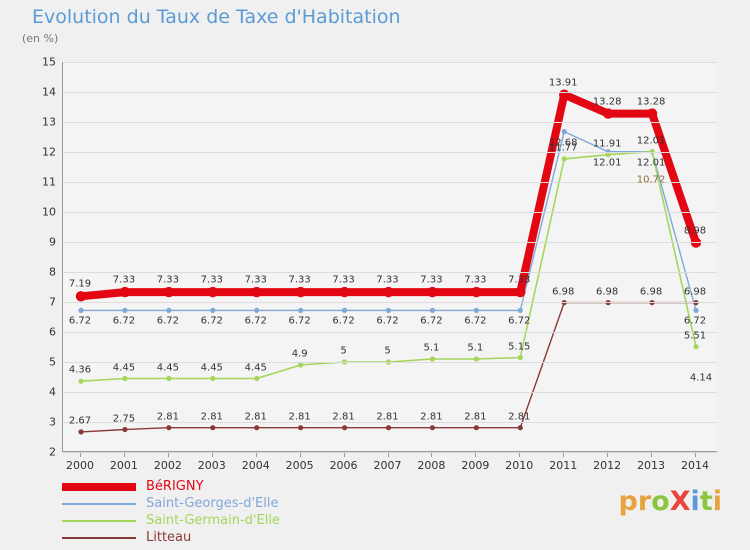 The height and width of the screenshot is (550, 750). Describe the element at coordinates (169, 537) in the screenshot. I see `legend-label: Litteau` at that location.